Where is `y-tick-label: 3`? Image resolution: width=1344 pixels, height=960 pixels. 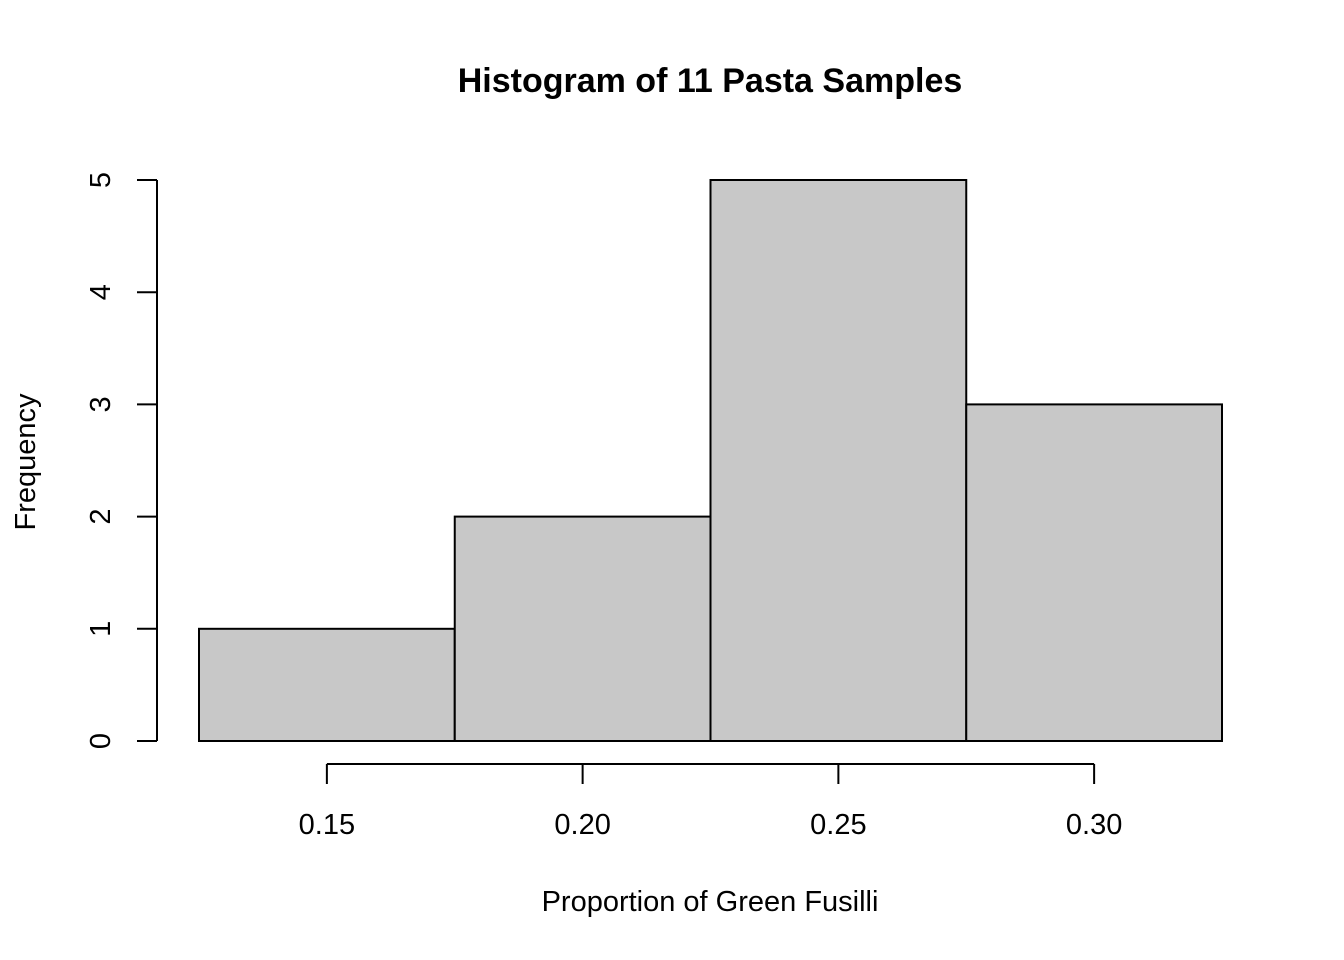 y-tick-label: 3 is located at coordinates (101, 404).